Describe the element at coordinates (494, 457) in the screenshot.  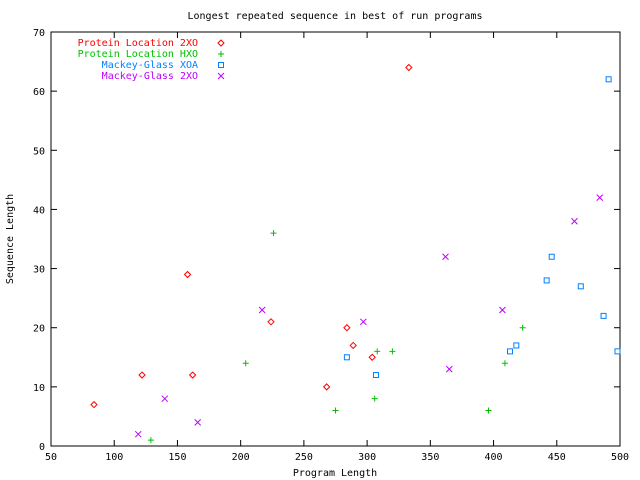
I see `x-tick-label: 400` at that location.